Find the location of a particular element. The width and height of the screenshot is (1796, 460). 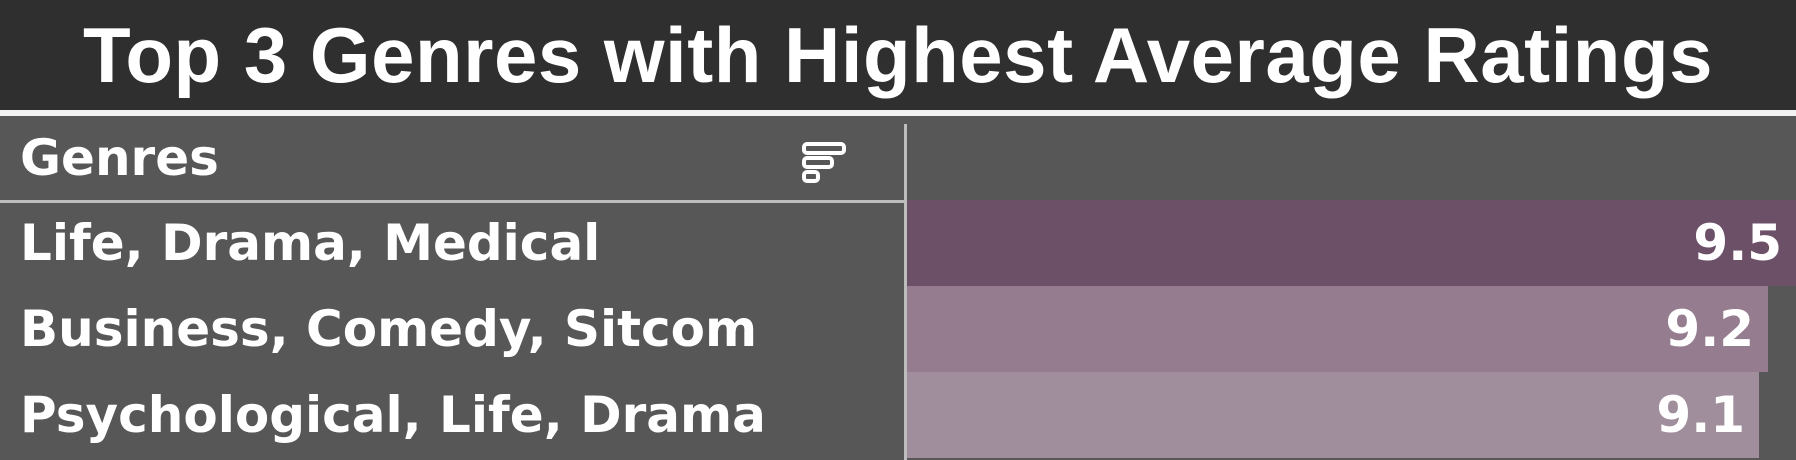

title-divider is located at coordinates (898, 113).